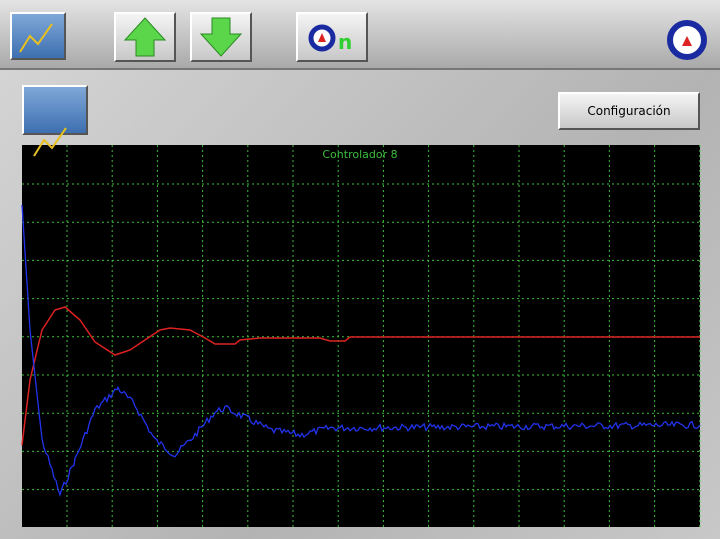 Image resolution: width=720 pixels, height=539 pixels. Describe the element at coordinates (629, 111) in the screenshot. I see `config-button: Configuración` at that location.